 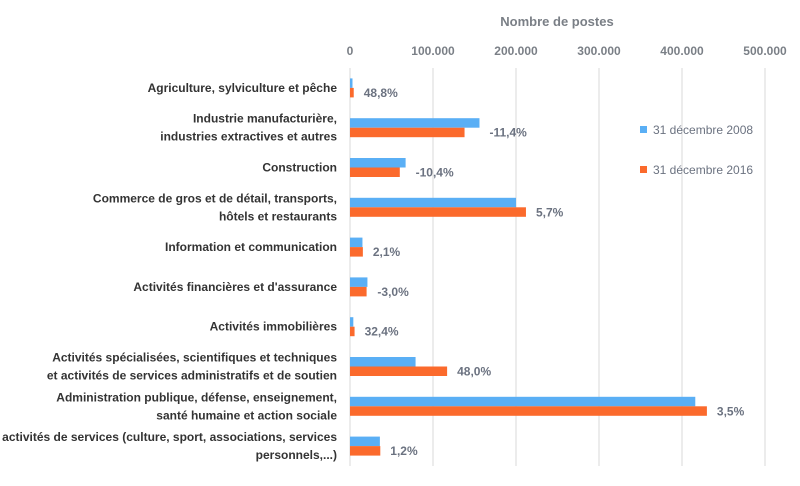 What do you see at coordinates (703, 170) in the screenshot?
I see `legend-label-2016: 31 décembre 2016` at bounding box center [703, 170].